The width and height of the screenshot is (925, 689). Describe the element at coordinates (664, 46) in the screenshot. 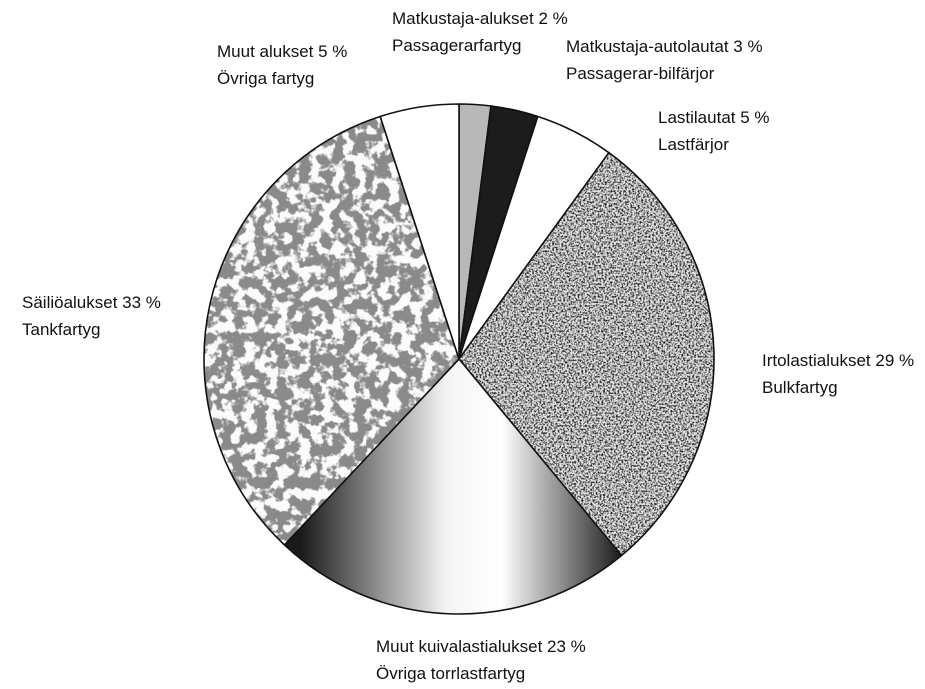

I see `slice-label-line1: Matkustaja-autolautat 3 %` at that location.